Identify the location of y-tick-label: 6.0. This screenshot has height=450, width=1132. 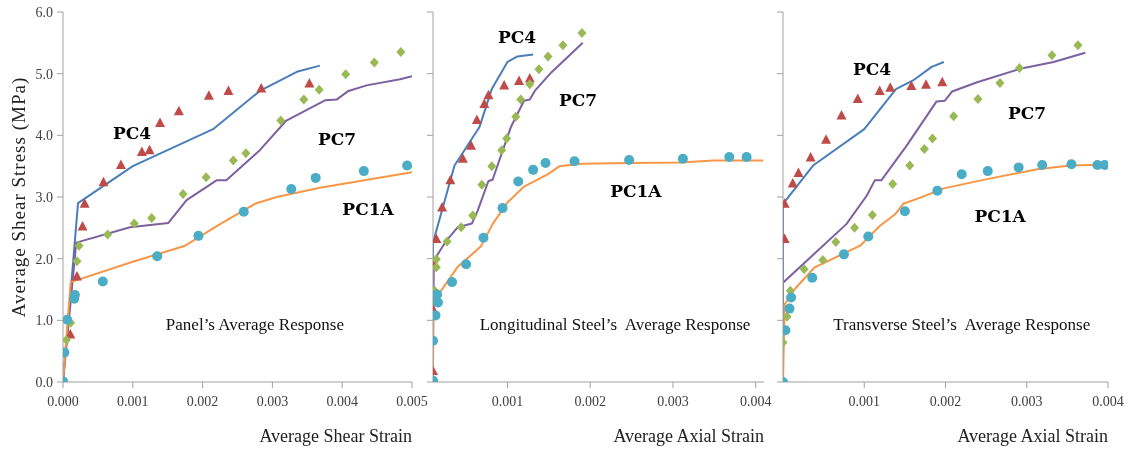
(44, 12).